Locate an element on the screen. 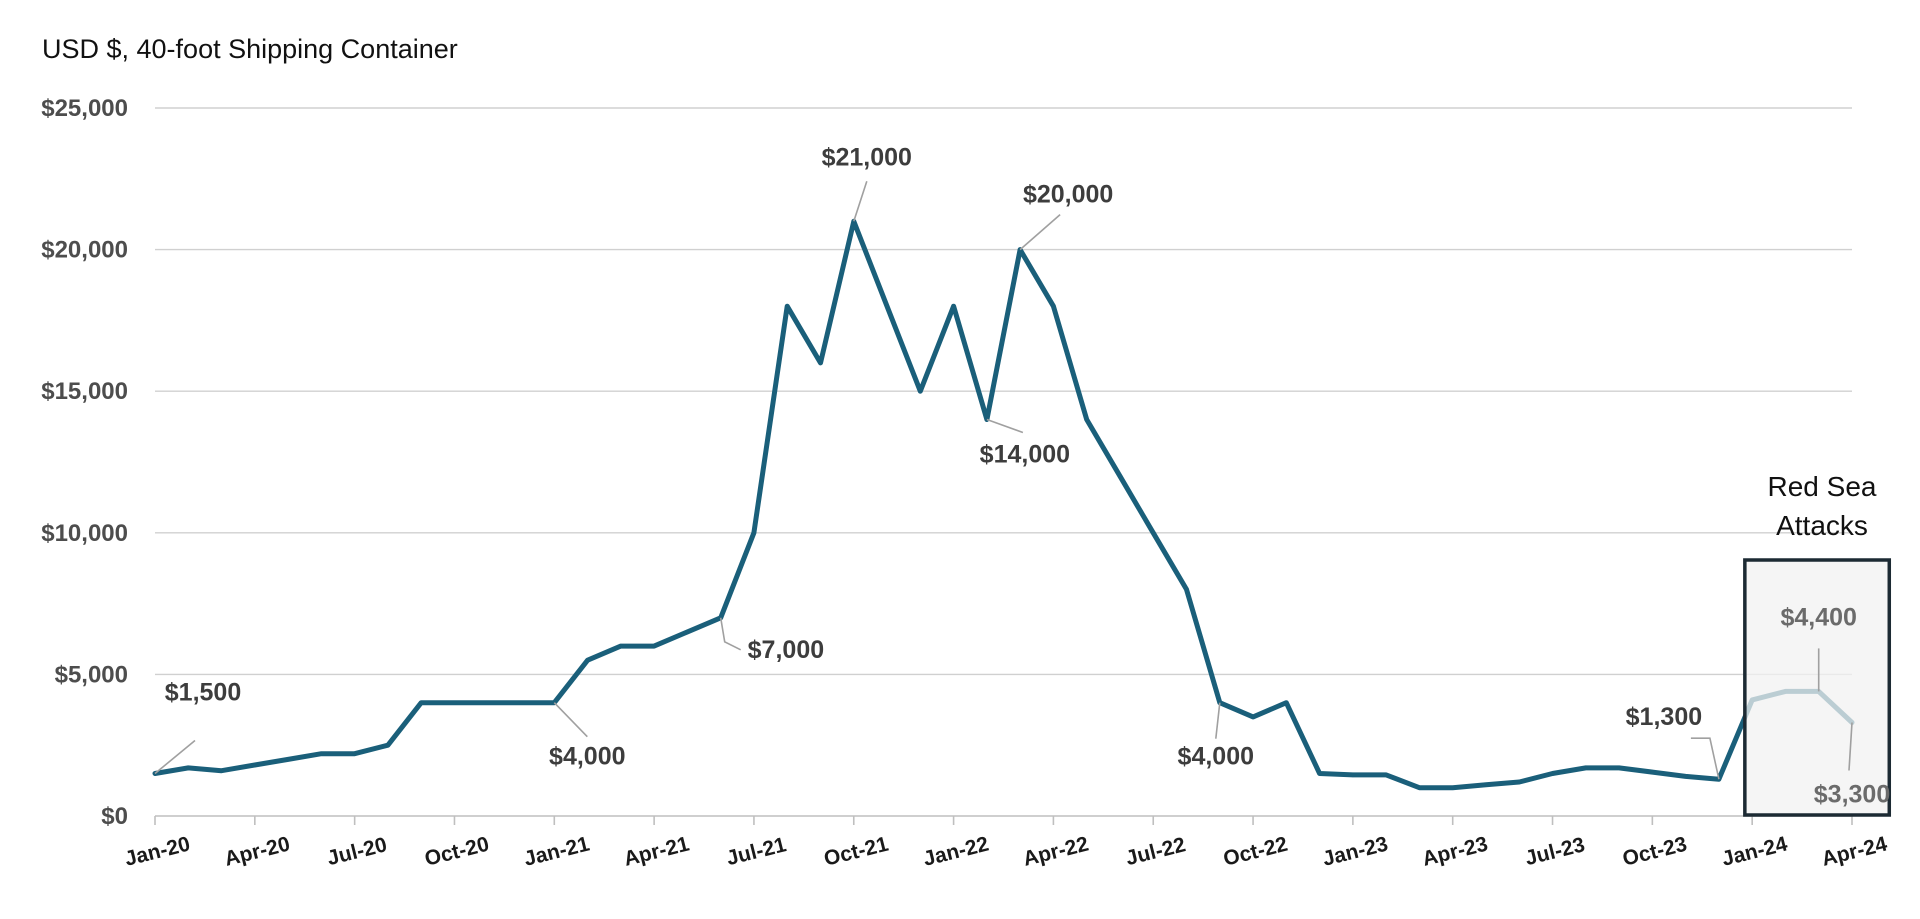 The height and width of the screenshot is (919, 1920). x-axis is located at coordinates (1003, 820).